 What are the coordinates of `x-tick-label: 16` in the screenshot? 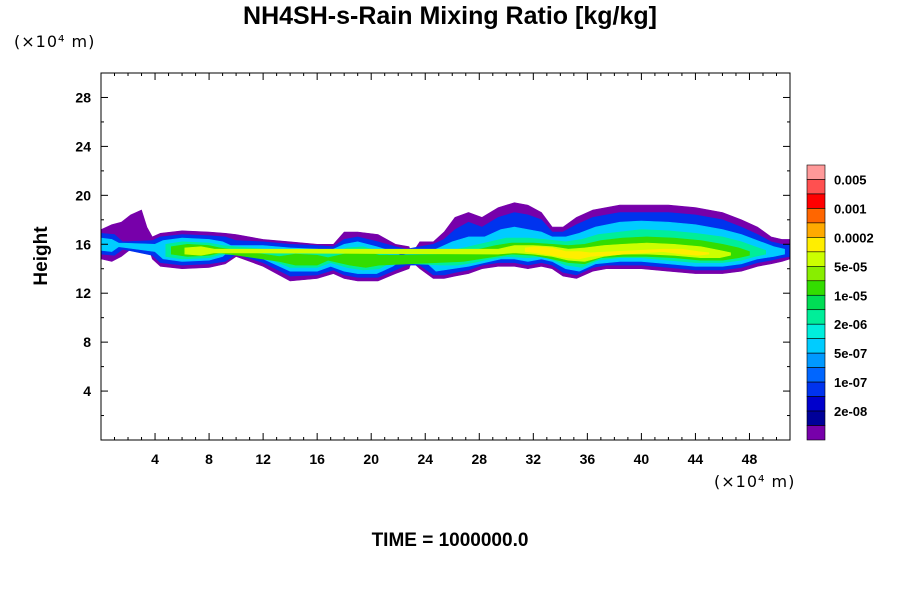 It's located at (317, 459).